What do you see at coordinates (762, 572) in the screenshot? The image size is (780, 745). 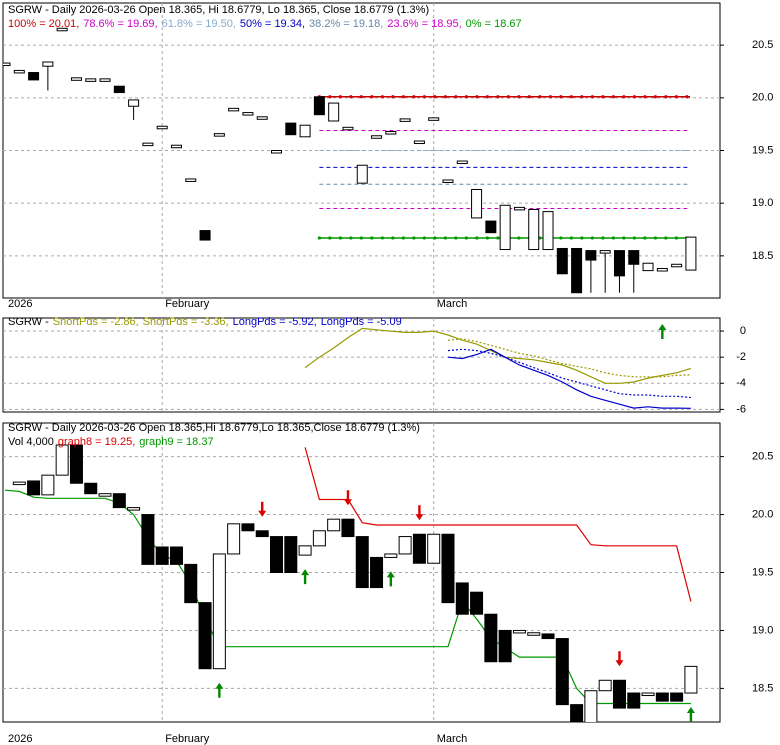 I see `y-tick-label: 19.5` at bounding box center [762, 572].